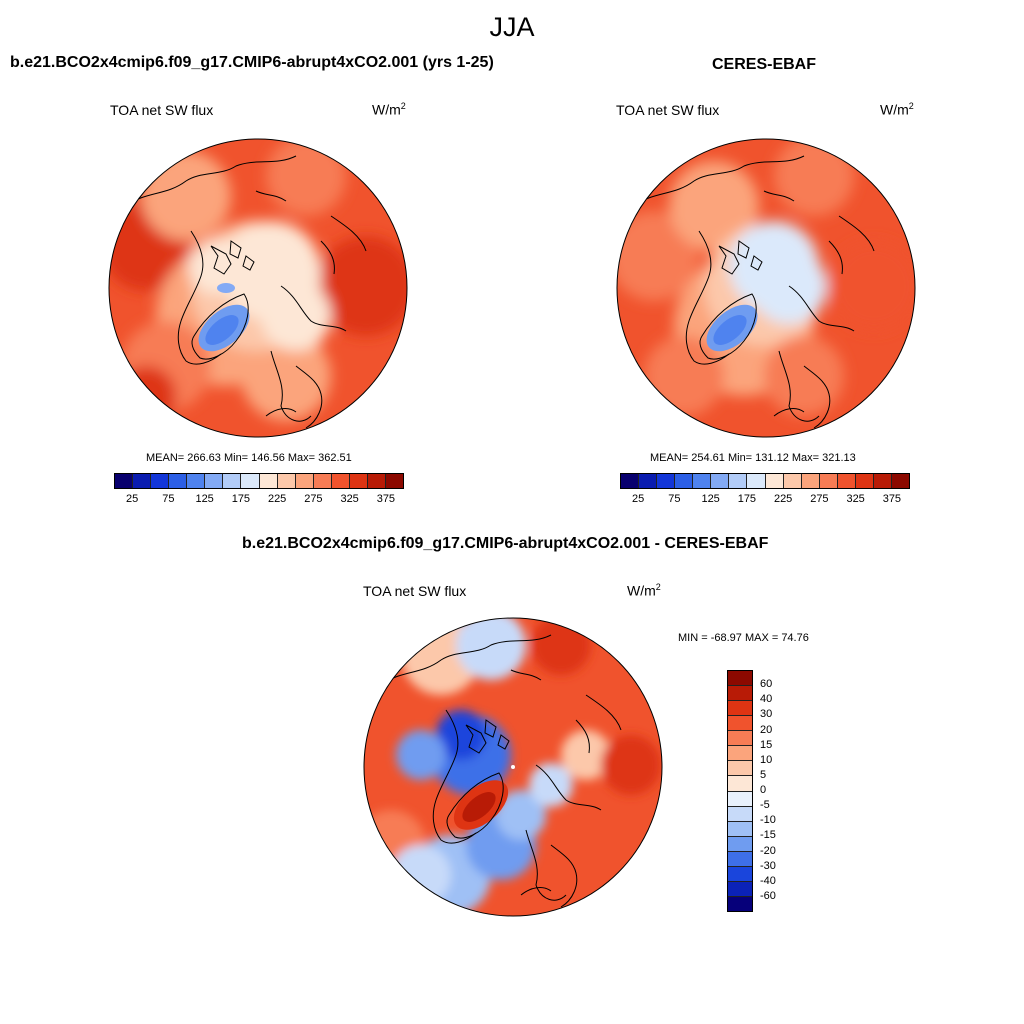  I want to click on colorbar-tick-label: -30, so click(768, 865).